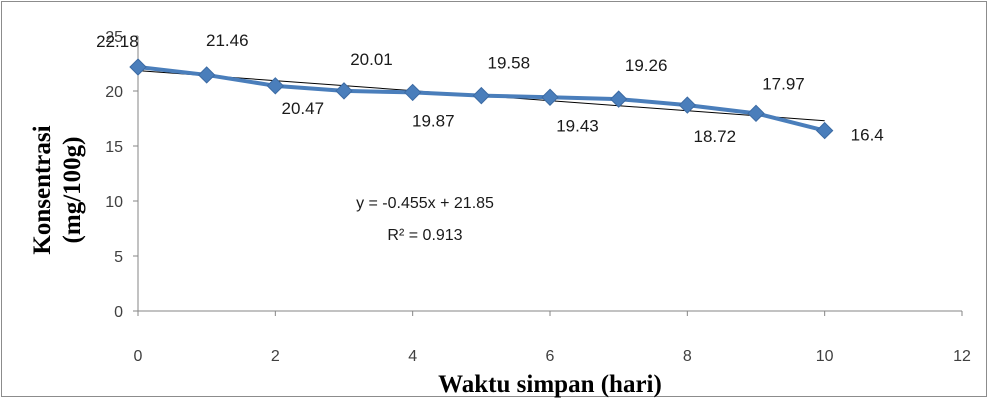 This screenshot has width=989, height=398. What do you see at coordinates (412, 356) in the screenshot?
I see `x-tick-label: 4` at bounding box center [412, 356].